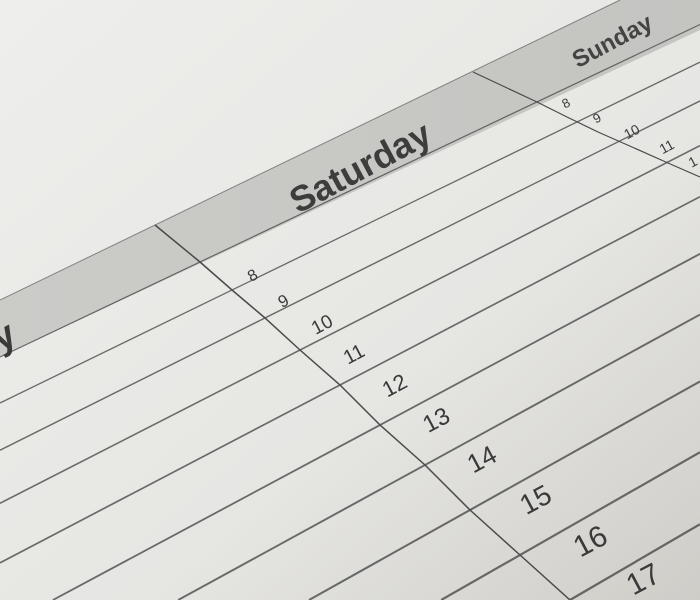  Describe the element at coordinates (666, 146) in the screenshot. I see `hour-label-sunday: 11` at that location.